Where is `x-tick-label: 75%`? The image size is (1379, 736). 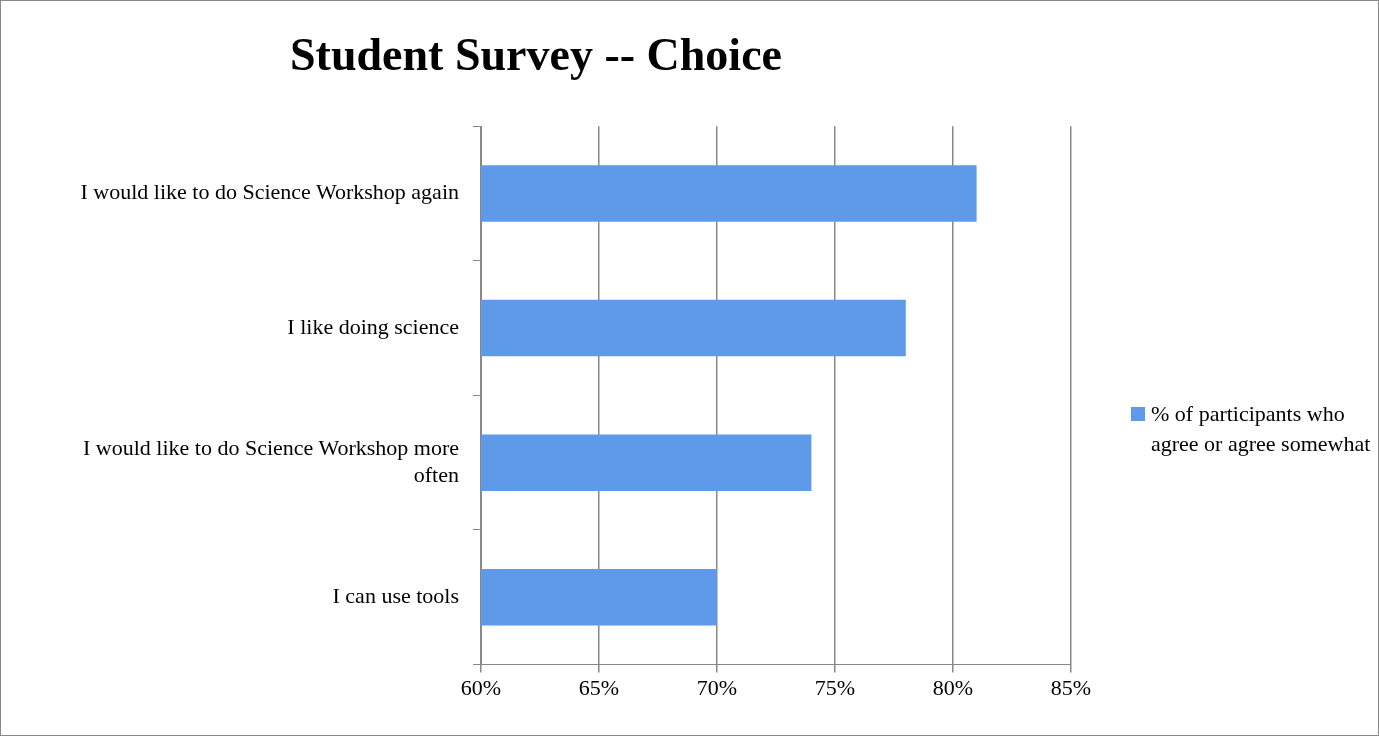
x-tick-label: 75% is located at coordinates (835, 687).